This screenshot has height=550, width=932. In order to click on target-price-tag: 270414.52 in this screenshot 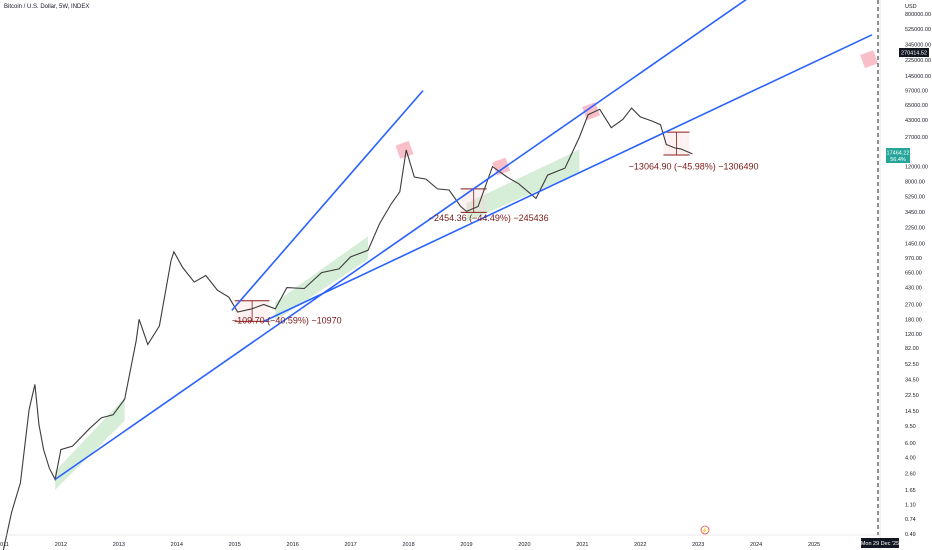, I will do `click(914, 52)`.